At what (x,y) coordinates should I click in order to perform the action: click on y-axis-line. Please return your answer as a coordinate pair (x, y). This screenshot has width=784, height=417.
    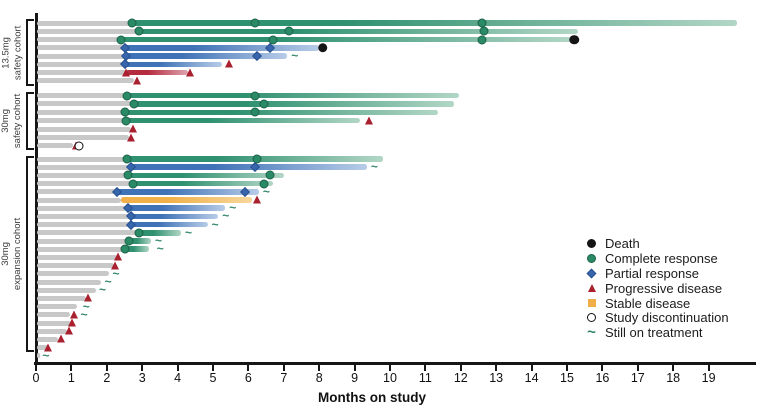
    Looking at the image, I should click on (36, 188).